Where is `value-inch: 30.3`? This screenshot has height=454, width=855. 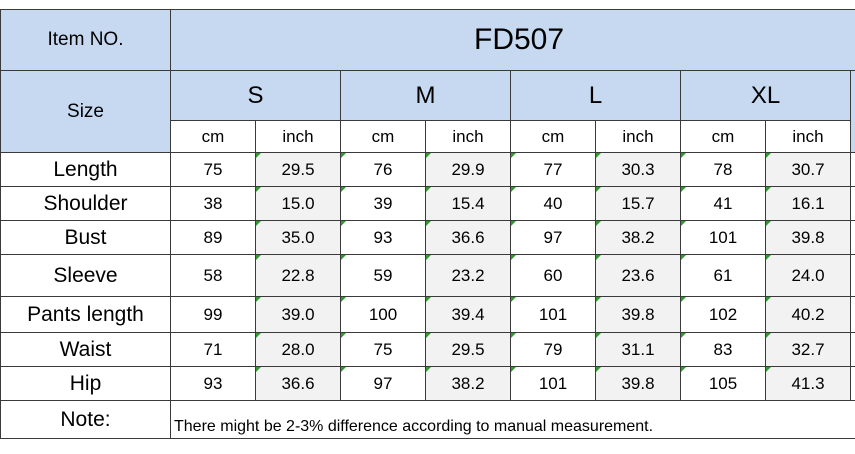
value-inch: 30.3 is located at coordinates (638, 169).